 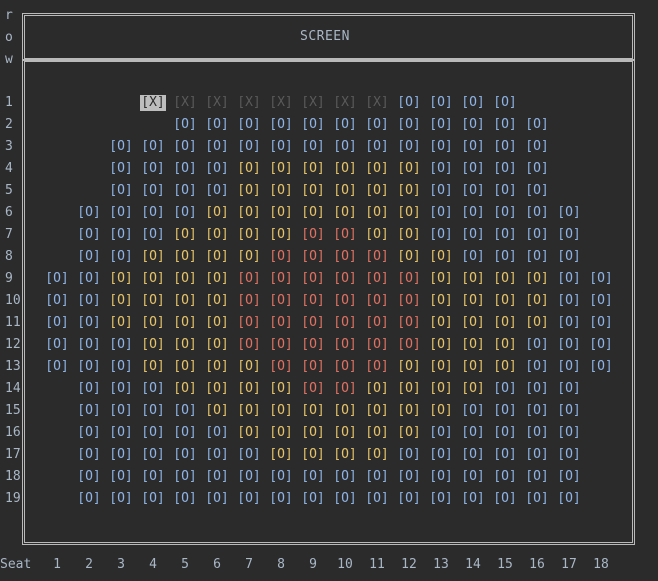 What do you see at coordinates (505, 190) in the screenshot?
I see `seat-5-15: [O]` at bounding box center [505, 190].